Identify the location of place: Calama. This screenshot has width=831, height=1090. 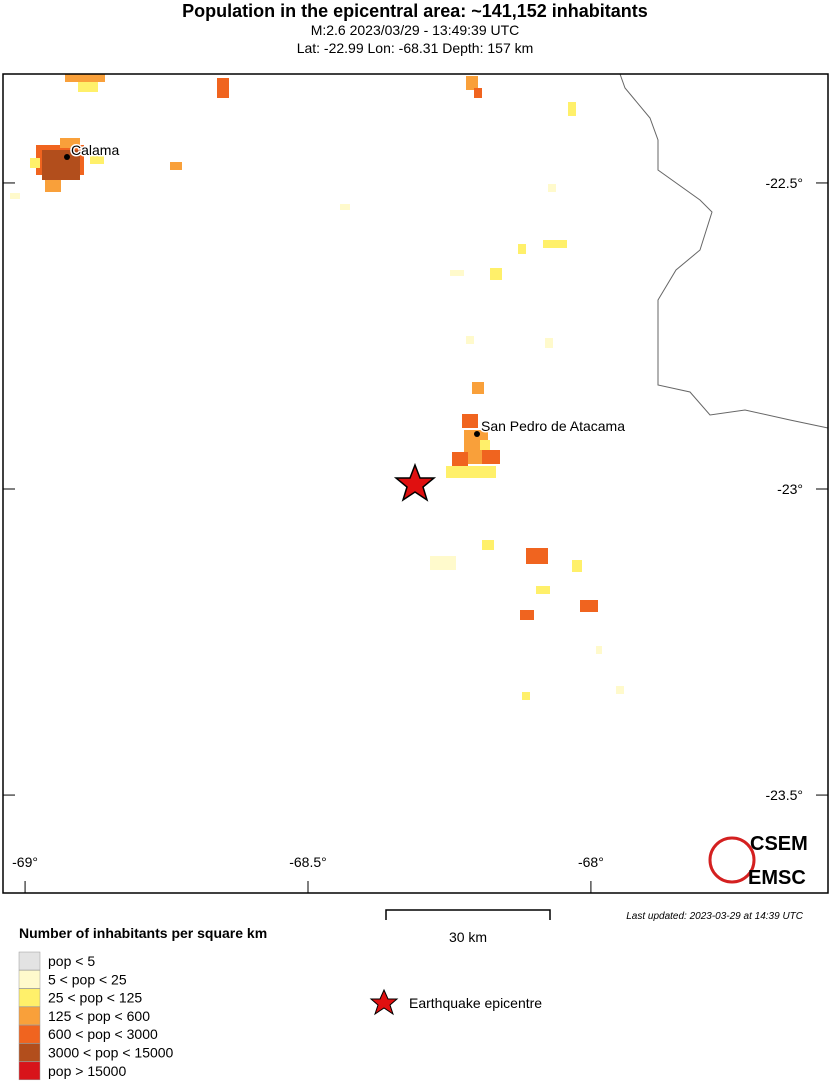
(92, 150).